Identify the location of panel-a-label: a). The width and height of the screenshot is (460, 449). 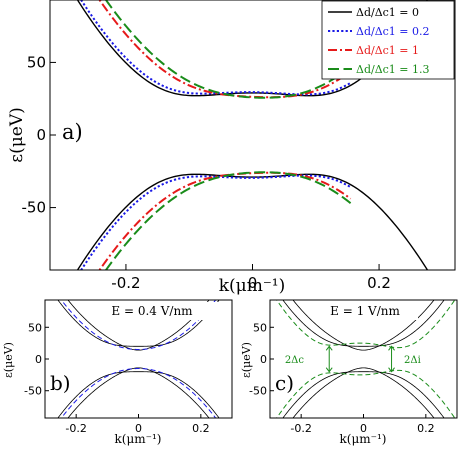
(72, 132).